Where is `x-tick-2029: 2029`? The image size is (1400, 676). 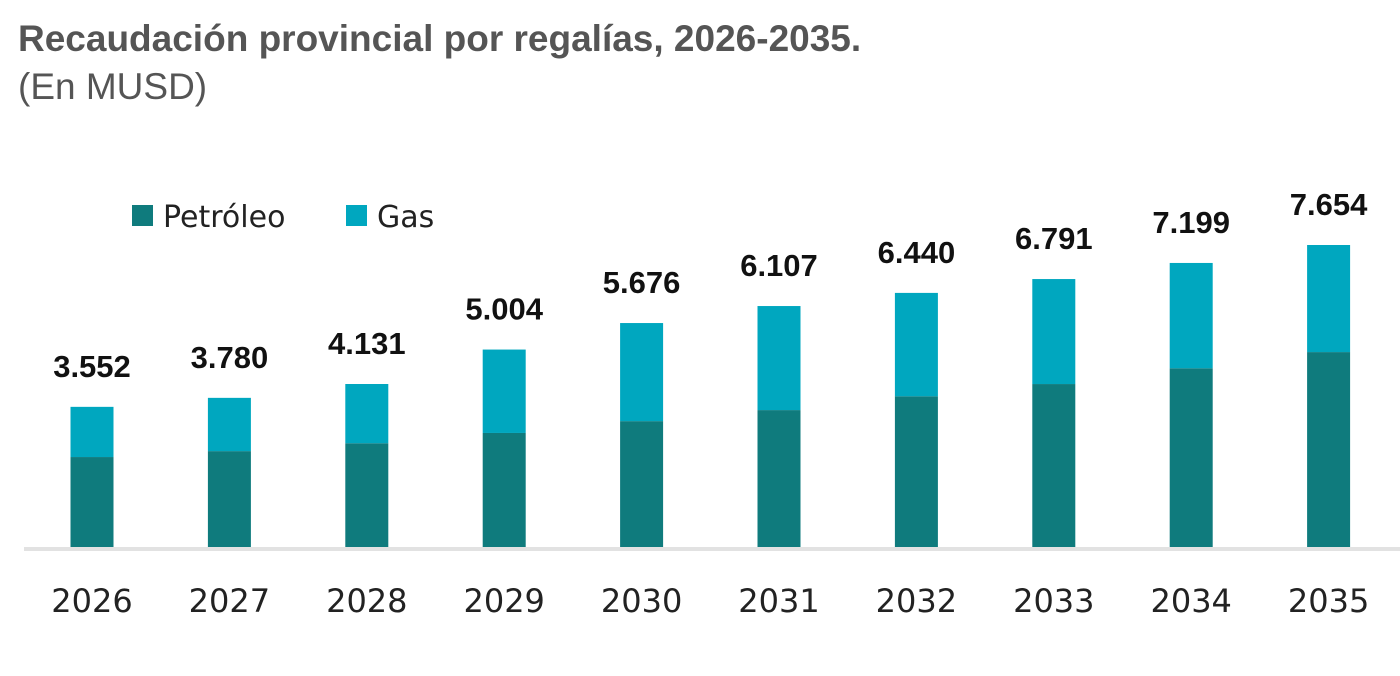
x-tick-2029: 2029 is located at coordinates (503, 601).